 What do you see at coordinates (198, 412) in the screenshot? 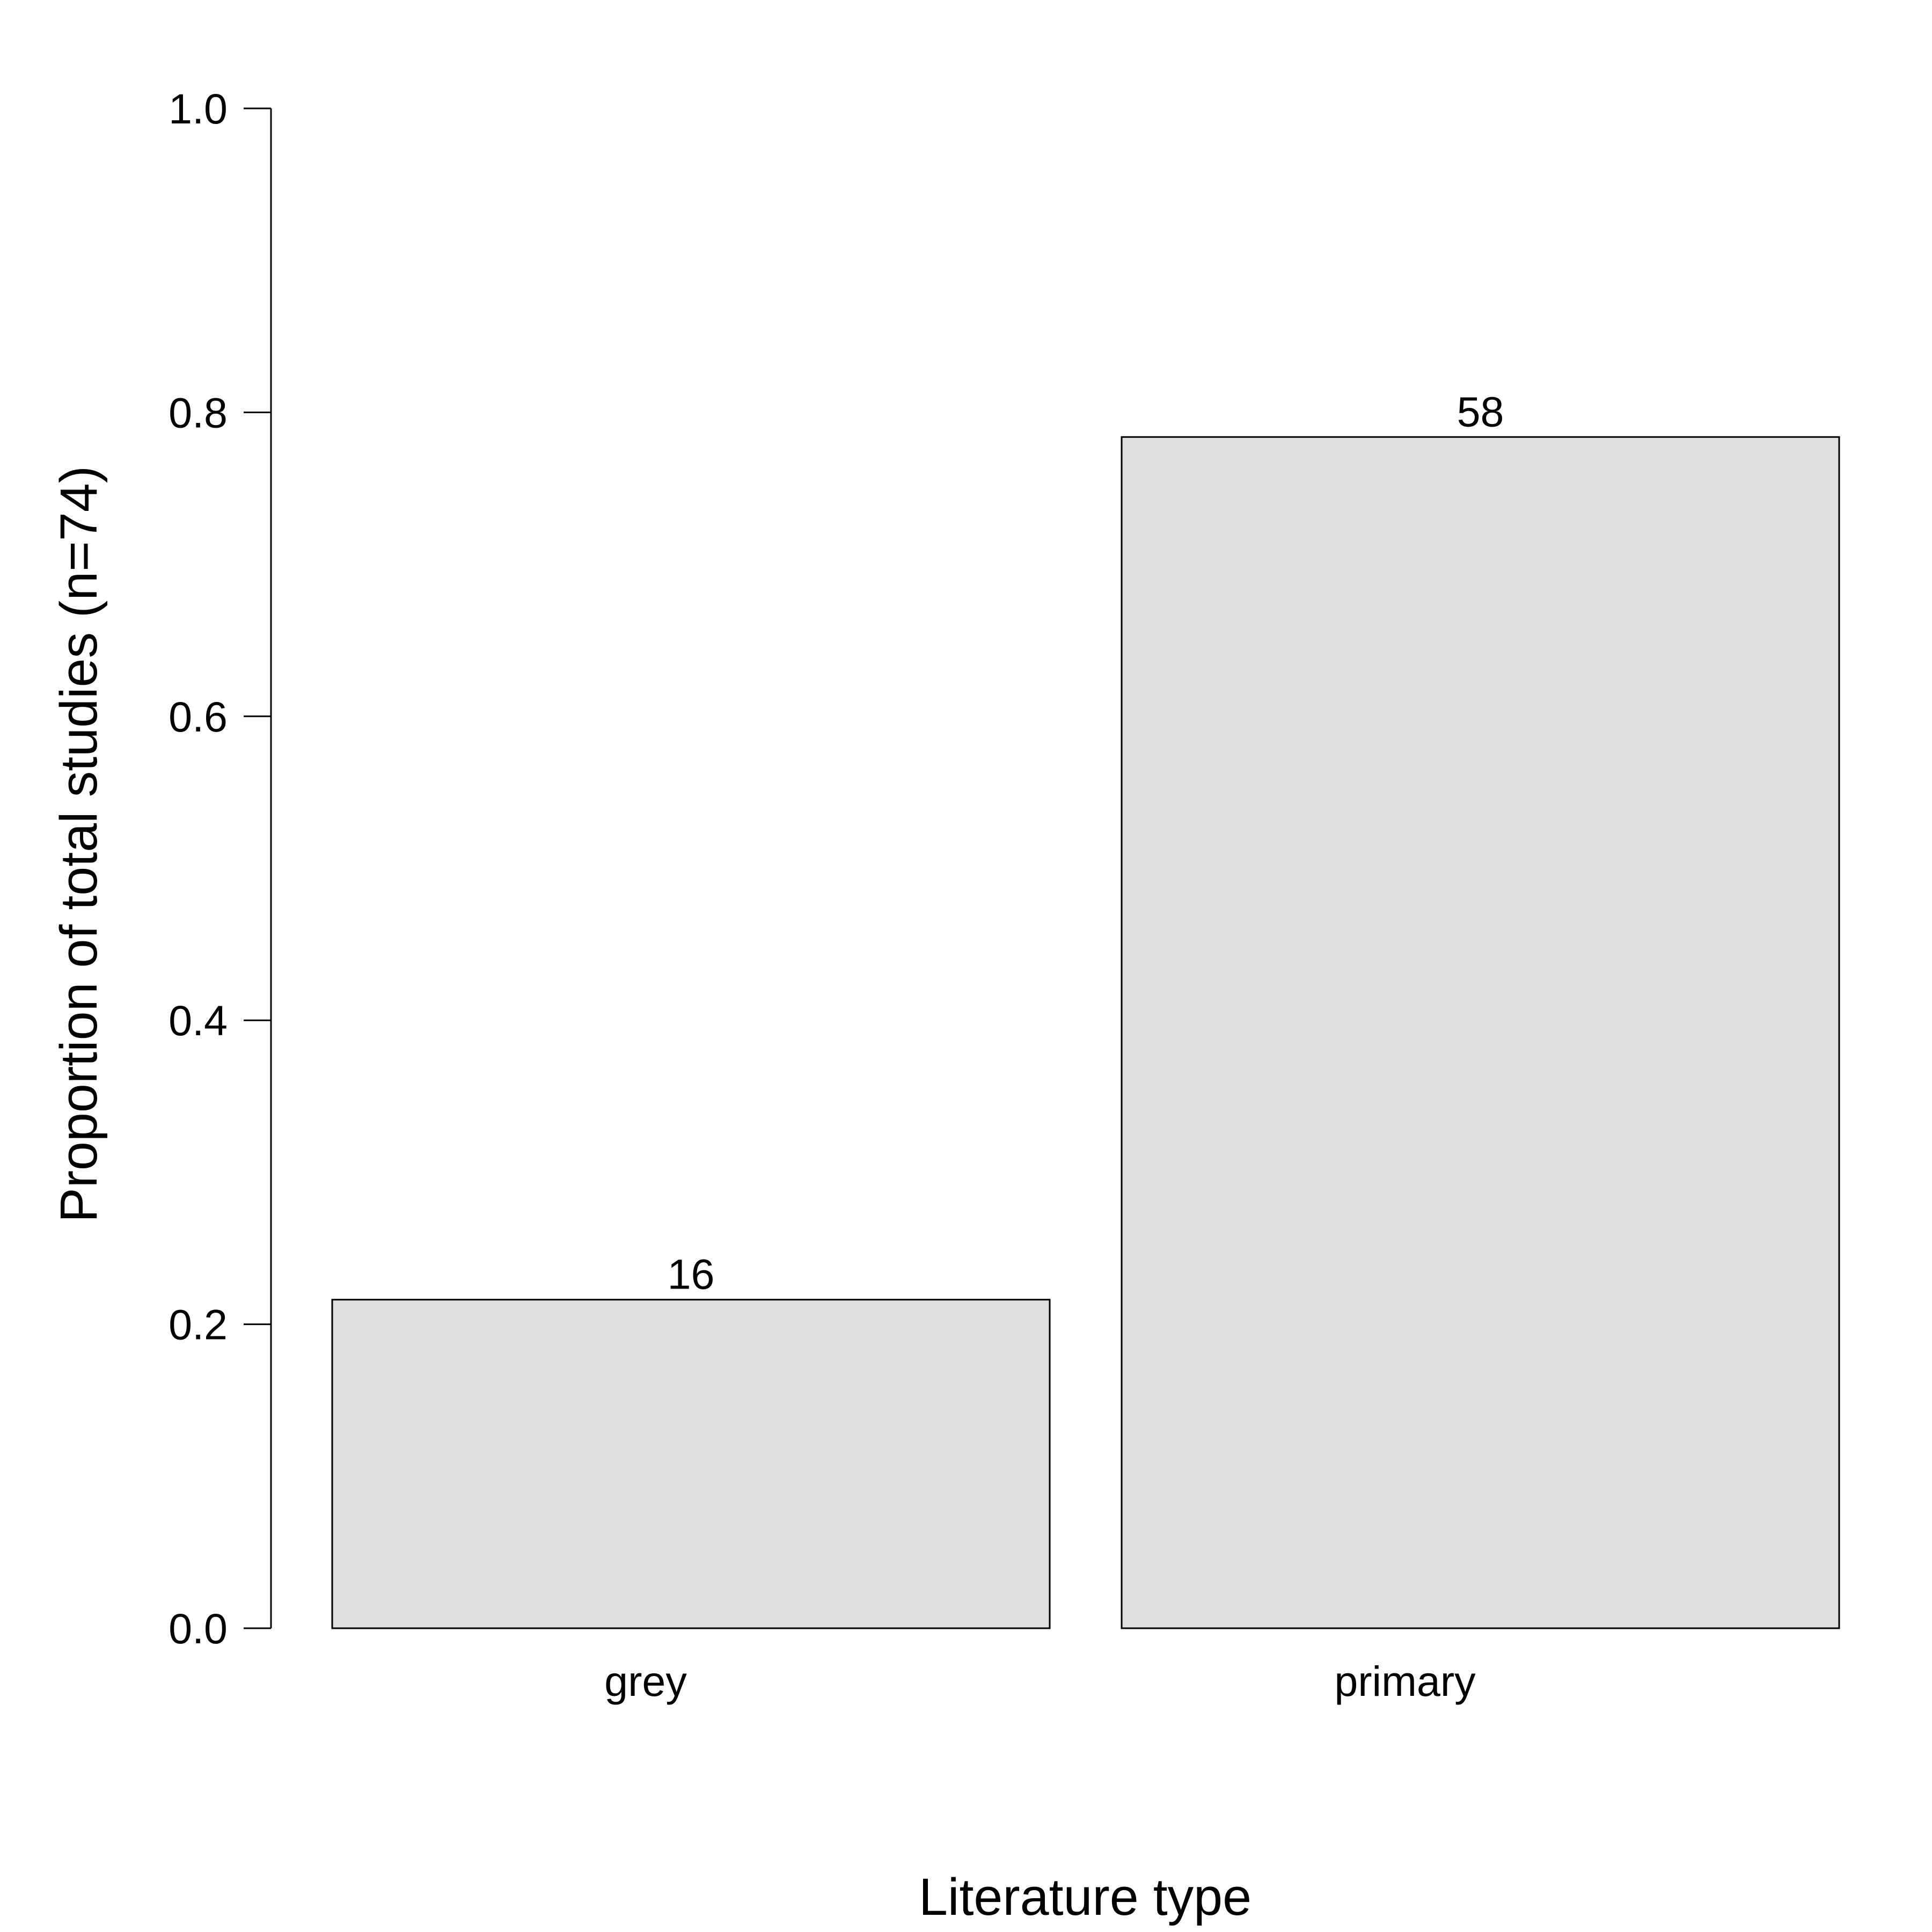
I see `y-tick-label: 0.8` at bounding box center [198, 412].